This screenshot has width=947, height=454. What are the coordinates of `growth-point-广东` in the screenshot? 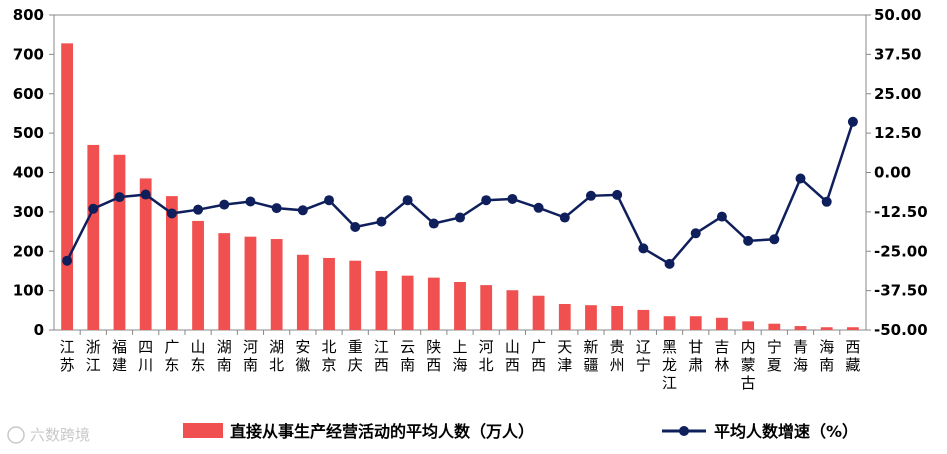 It's located at (171, 213).